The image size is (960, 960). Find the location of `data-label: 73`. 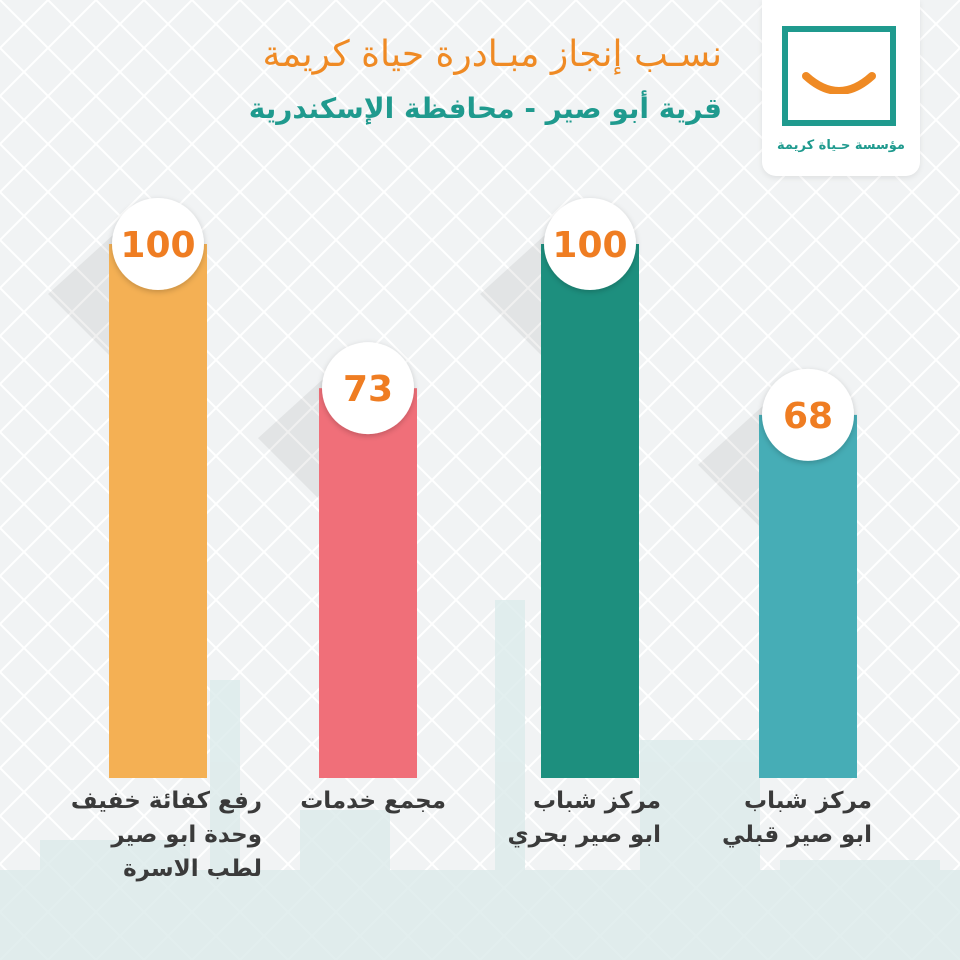

data-label: 73 is located at coordinates (368, 389).